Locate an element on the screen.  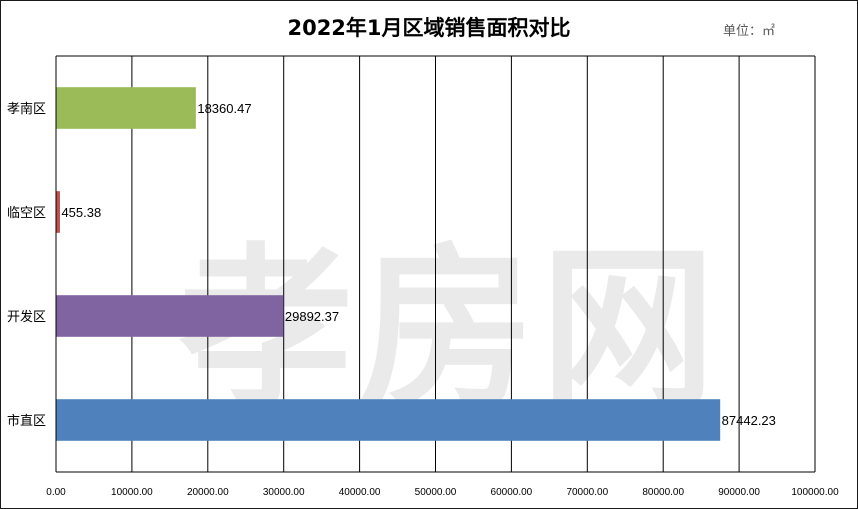
x-tick-label: 60000.00 is located at coordinates (512, 492).